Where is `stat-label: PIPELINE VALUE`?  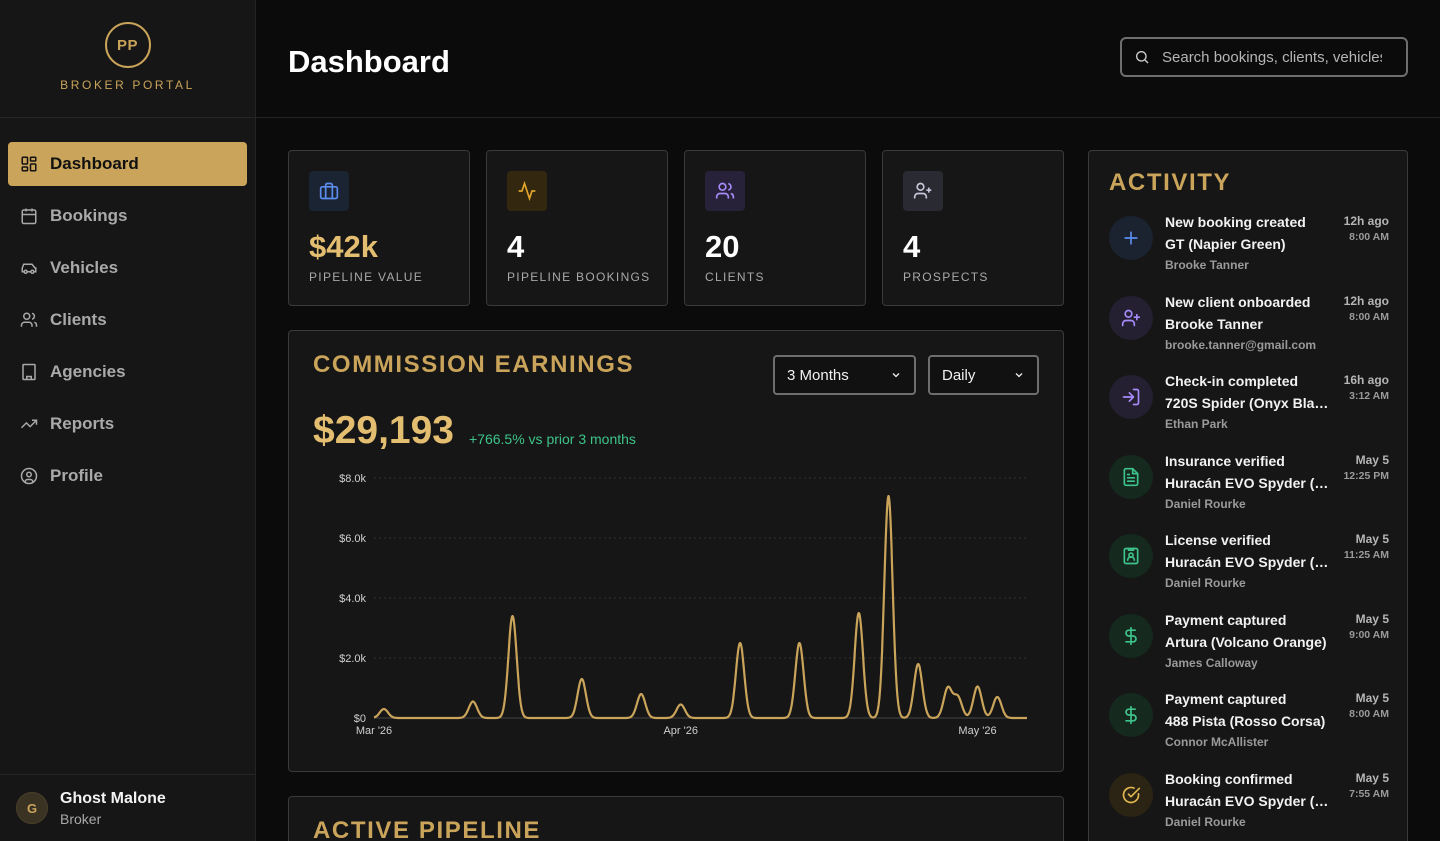
stat-label: PIPELINE VALUE is located at coordinates (366, 277).